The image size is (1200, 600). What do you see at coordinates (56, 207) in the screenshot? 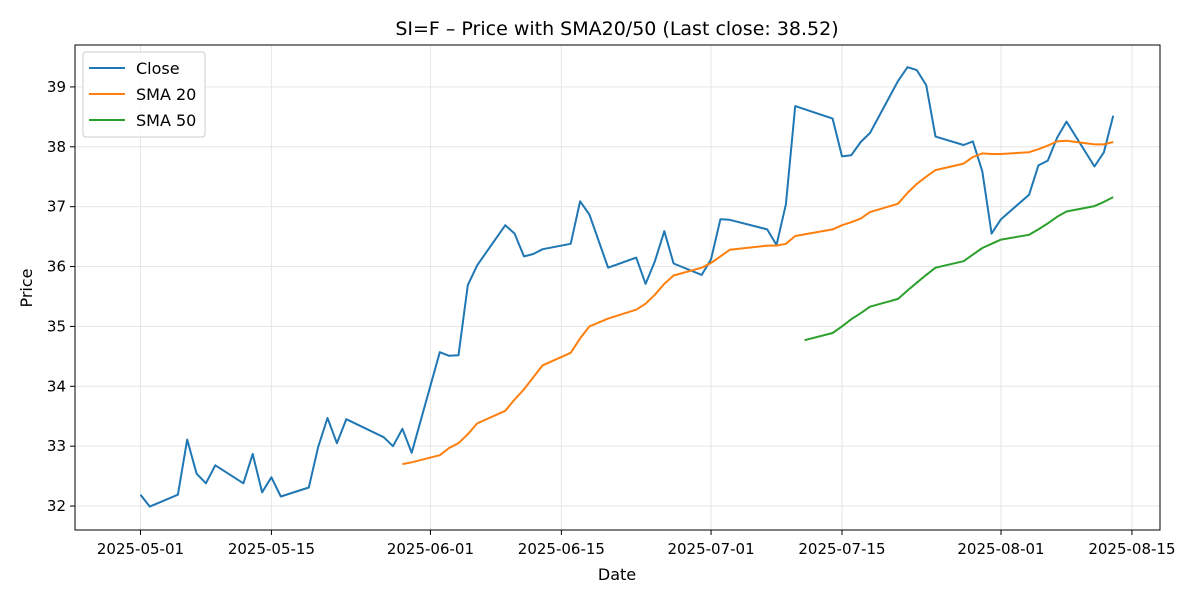
I see `y-tick-label: 37` at bounding box center [56, 207].